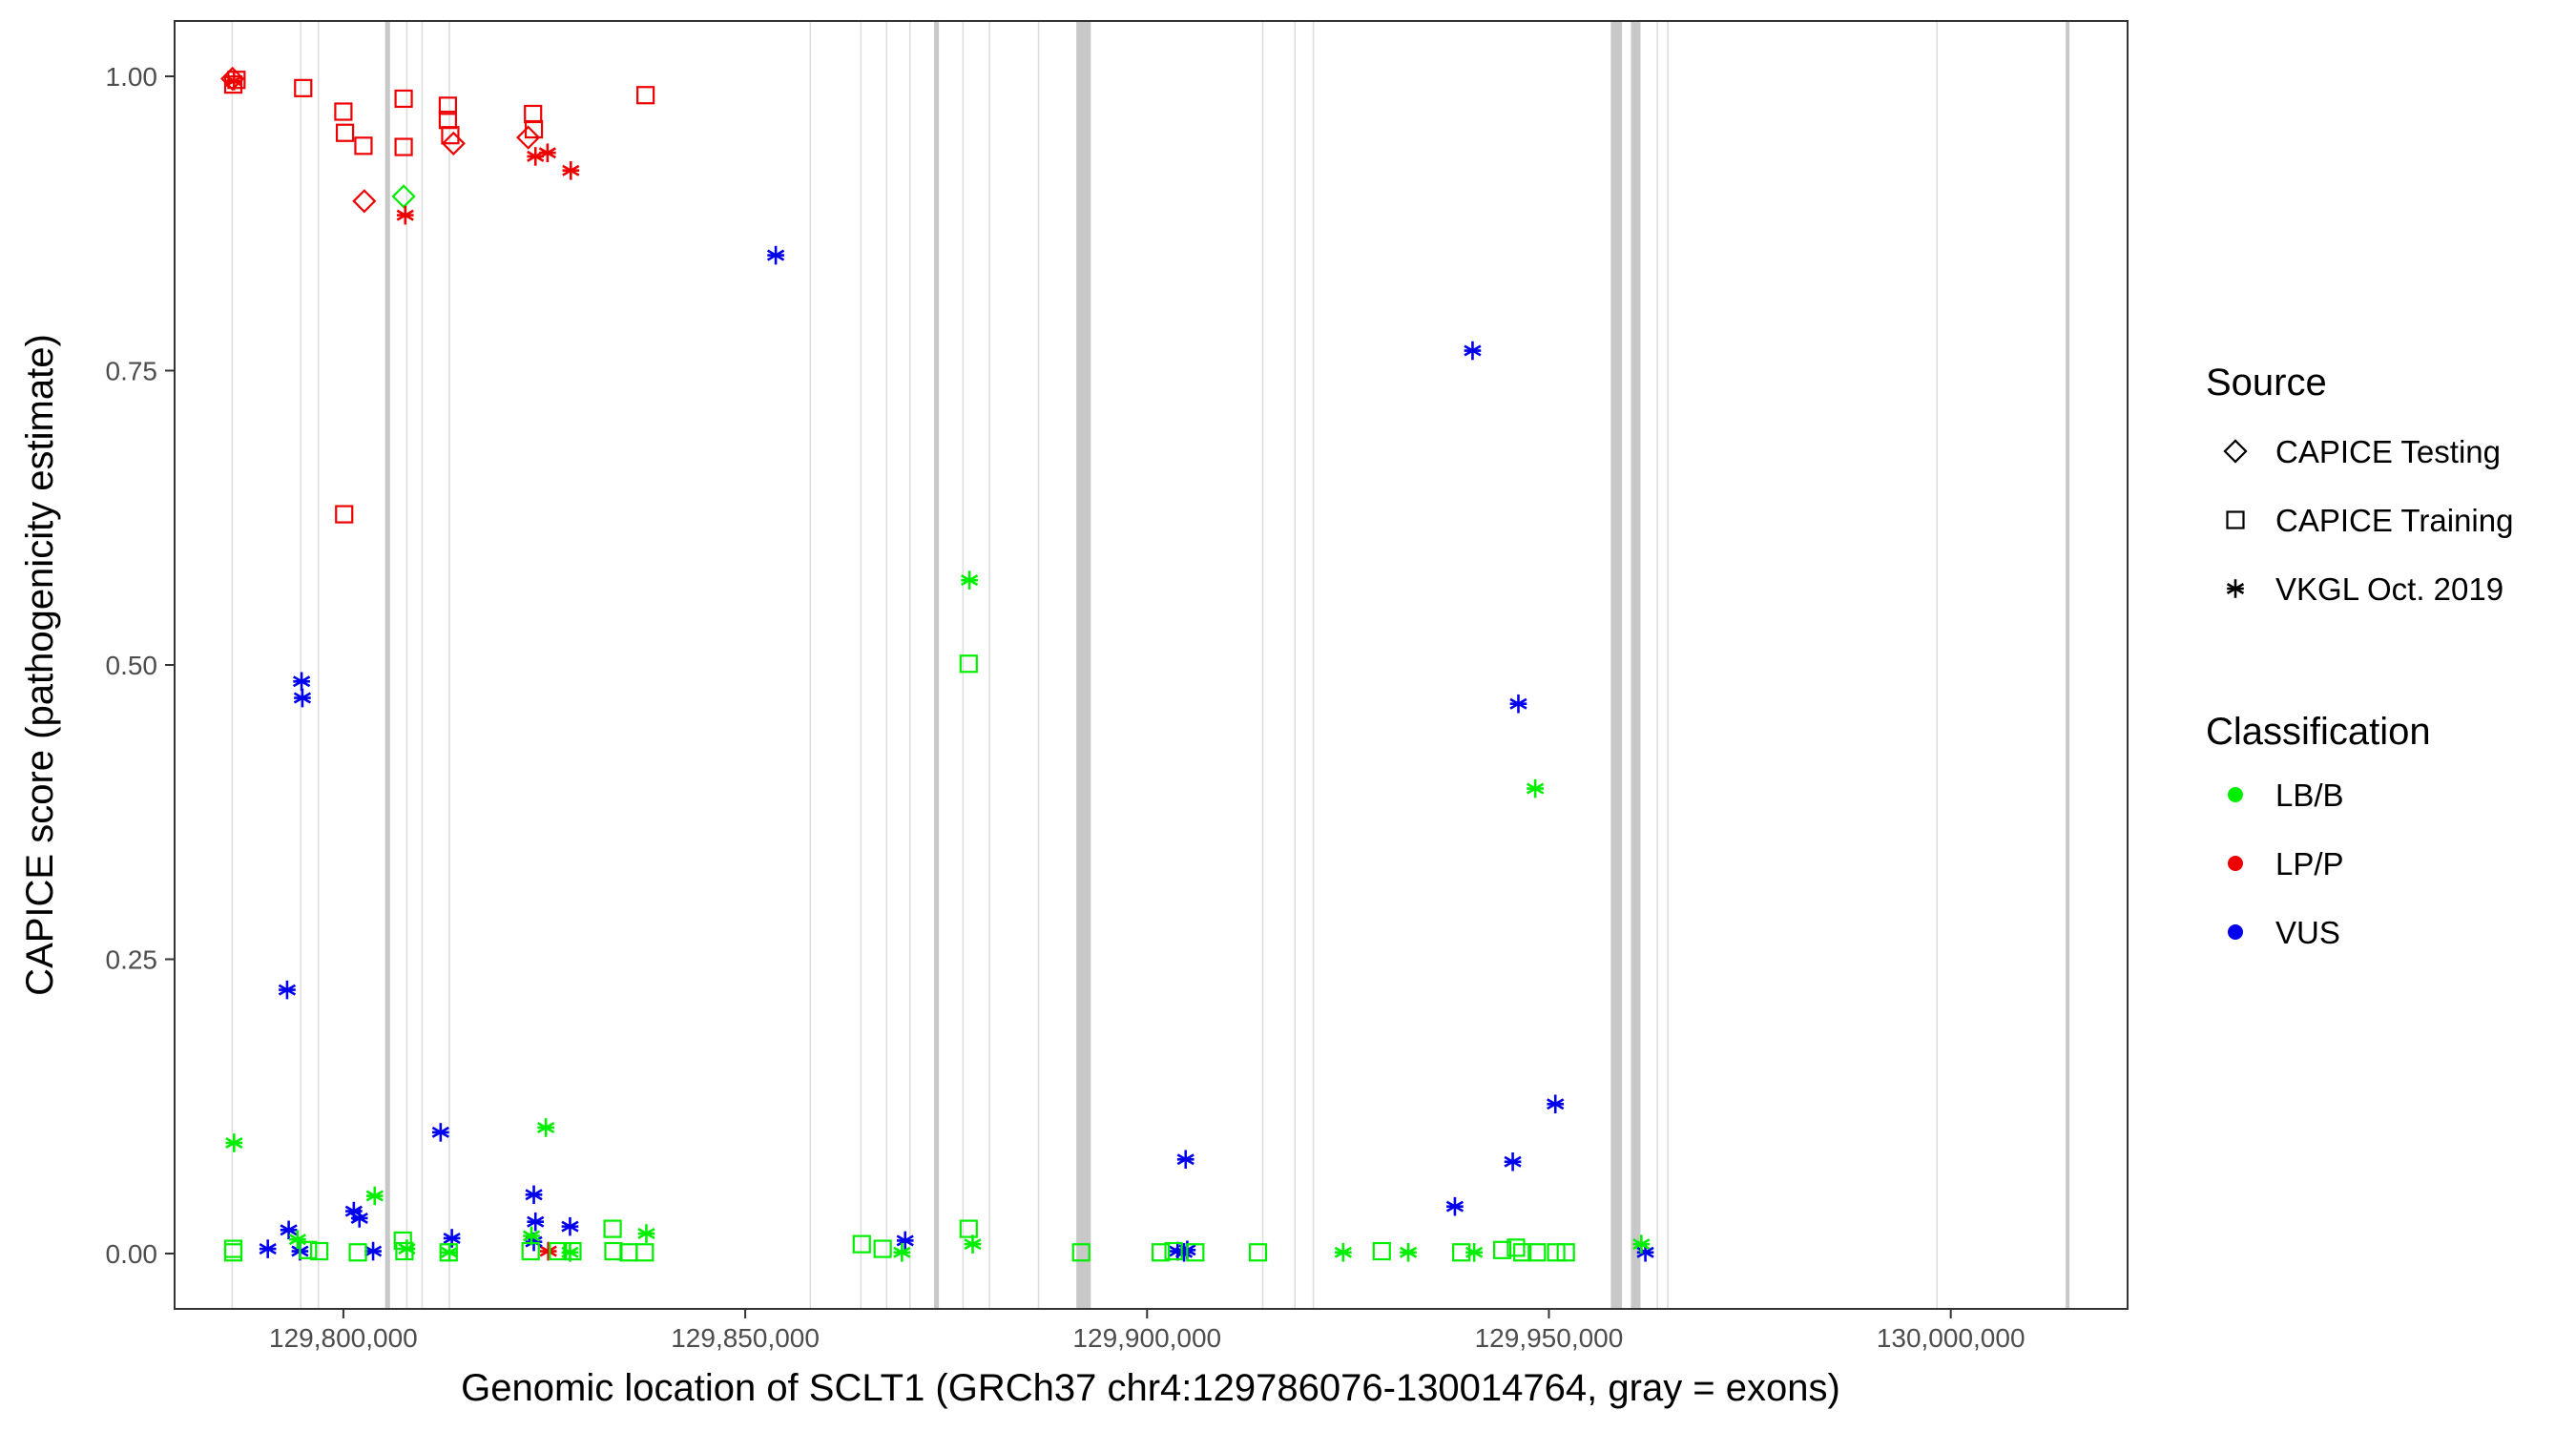 This screenshot has width=2576, height=1431. I want to click on legend-classification-item: LB/B, so click(2286, 795).